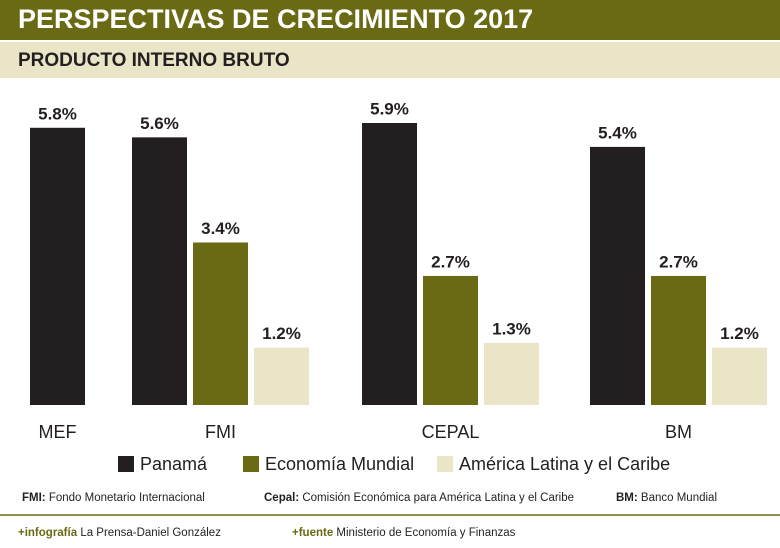 The width and height of the screenshot is (780, 548). Describe the element at coordinates (627, 498) in the screenshot. I see `footnote-abbr: BM:` at that location.